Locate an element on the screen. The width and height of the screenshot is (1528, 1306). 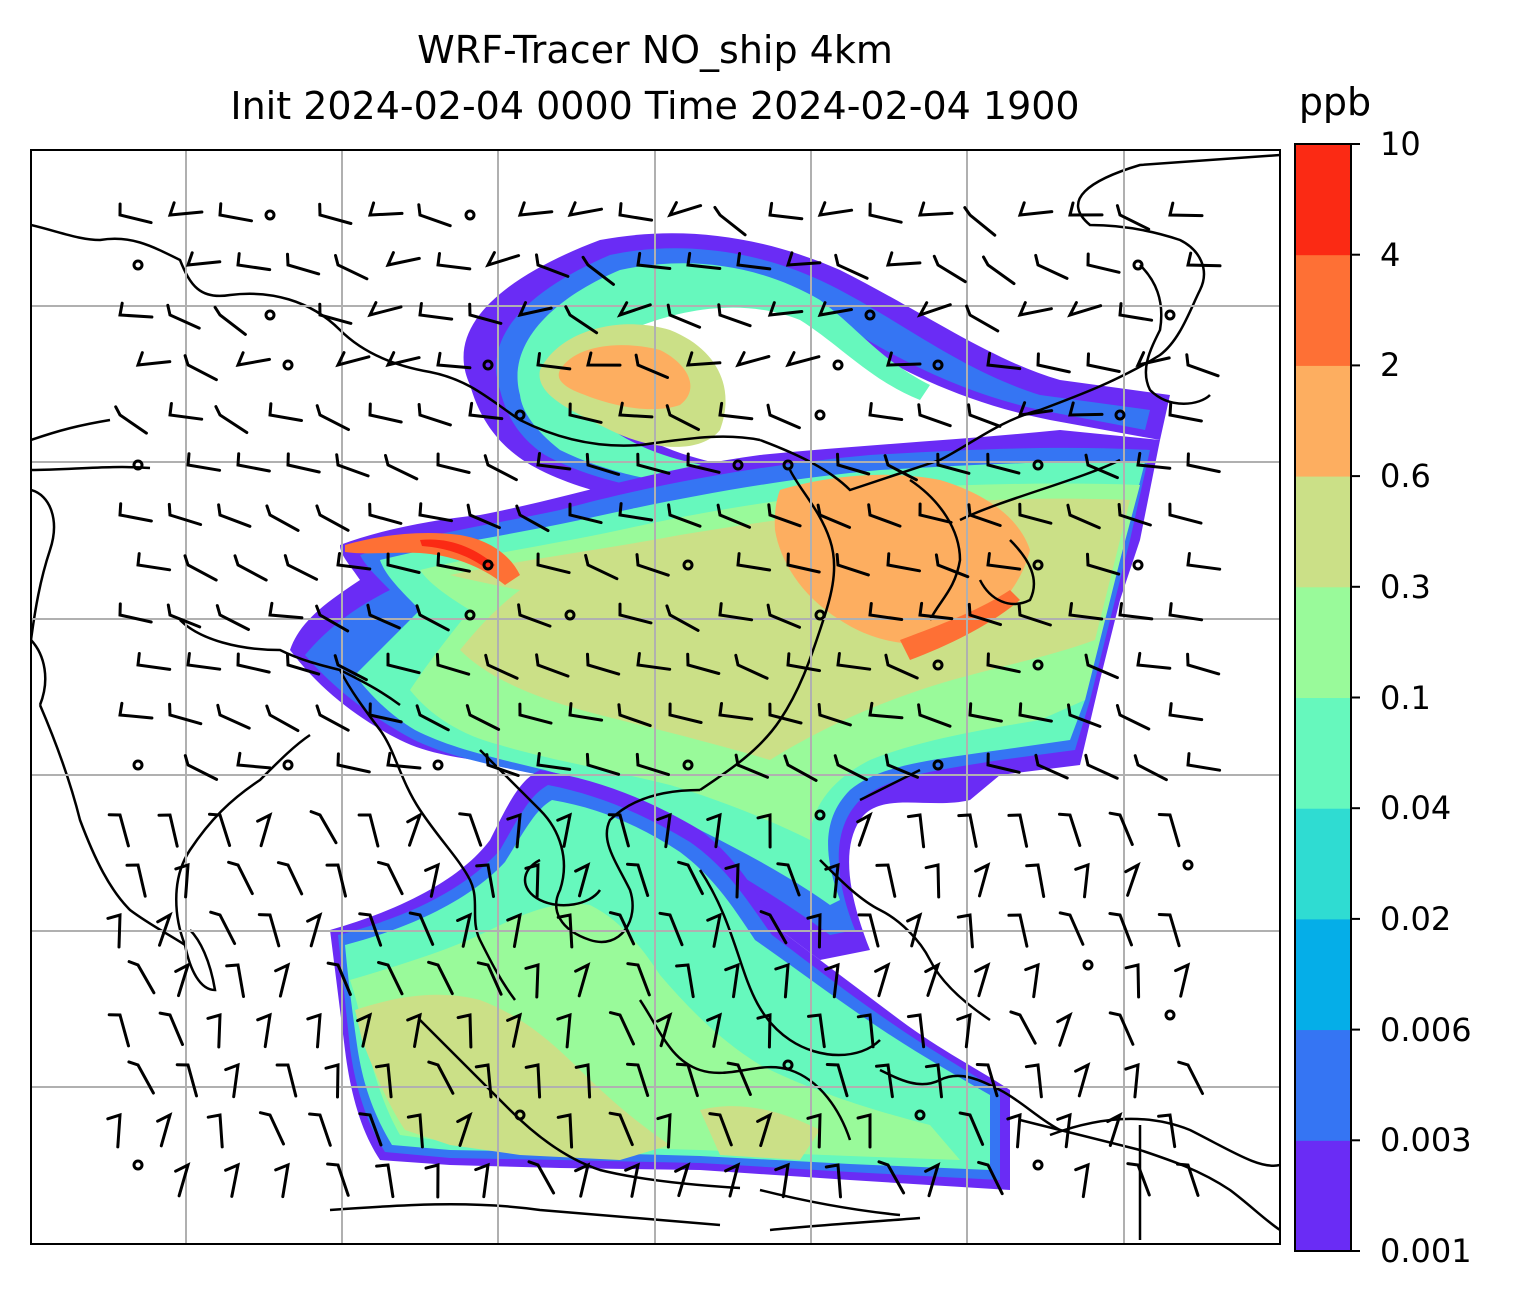
colorbar-tick-label: 0.6 is located at coordinates (1405, 476).